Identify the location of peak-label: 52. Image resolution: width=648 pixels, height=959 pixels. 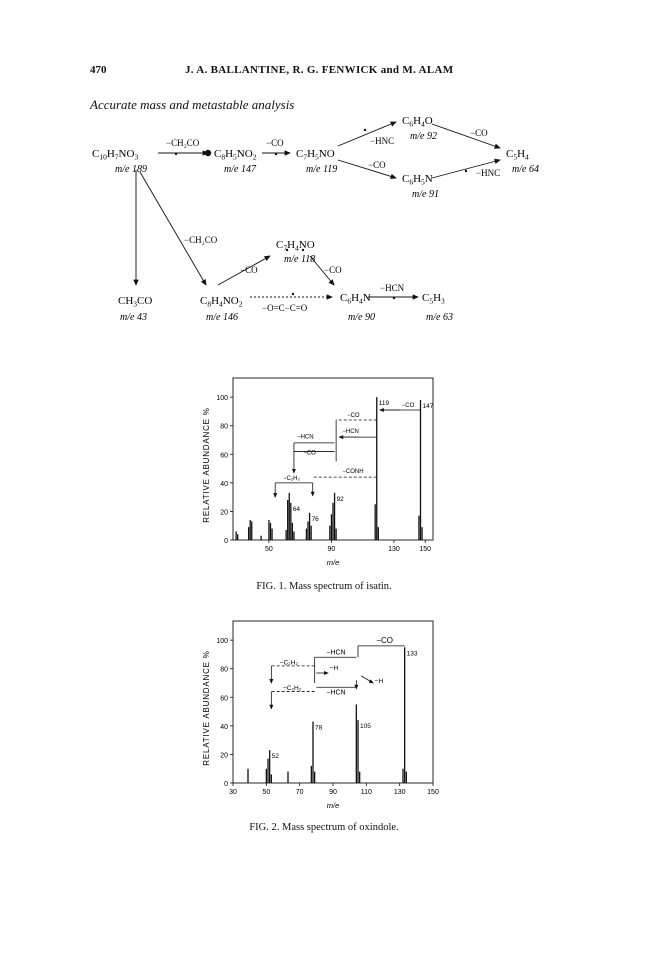
(276, 756).